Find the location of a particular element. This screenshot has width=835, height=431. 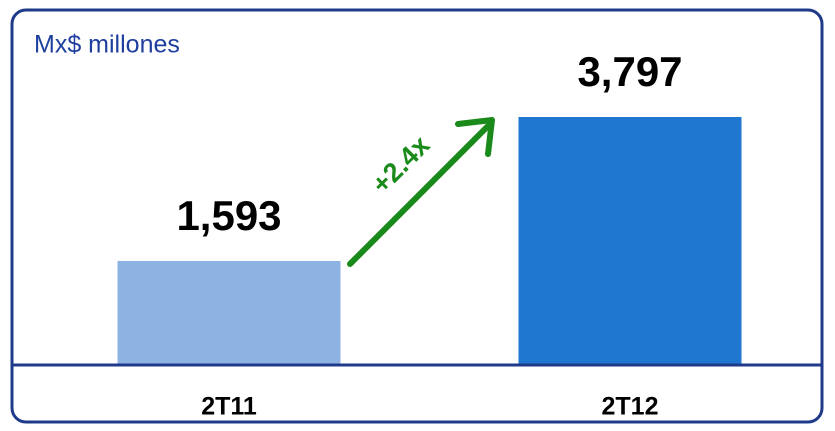

arrow-head is located at coordinates (475, 137).